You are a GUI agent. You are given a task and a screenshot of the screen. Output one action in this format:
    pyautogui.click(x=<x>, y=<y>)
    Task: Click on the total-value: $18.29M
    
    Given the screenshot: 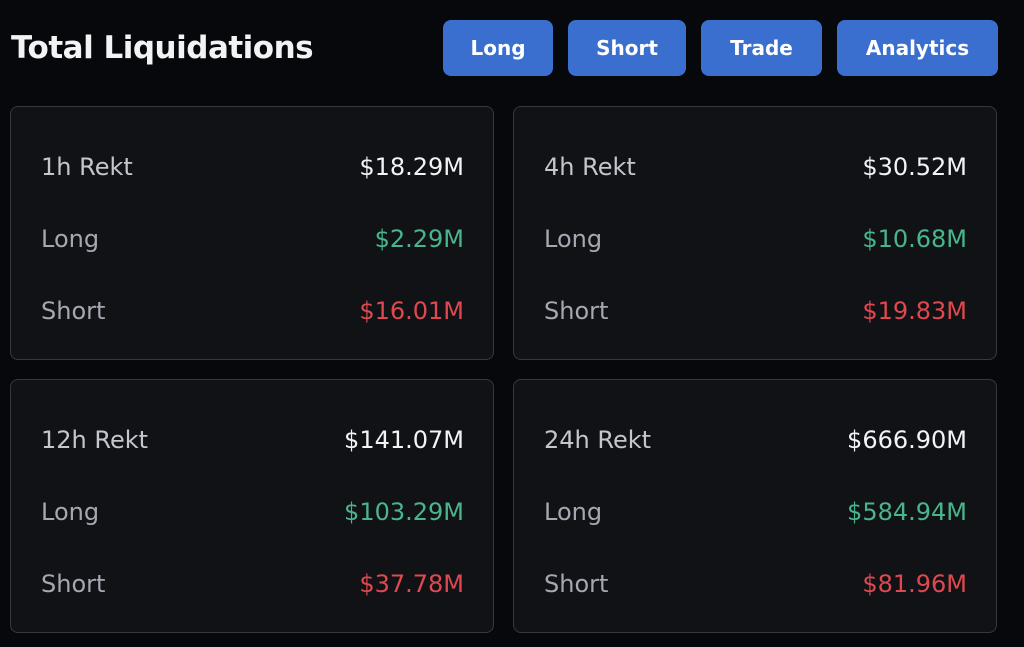 What is the action you would take?
    pyautogui.click(x=411, y=167)
    